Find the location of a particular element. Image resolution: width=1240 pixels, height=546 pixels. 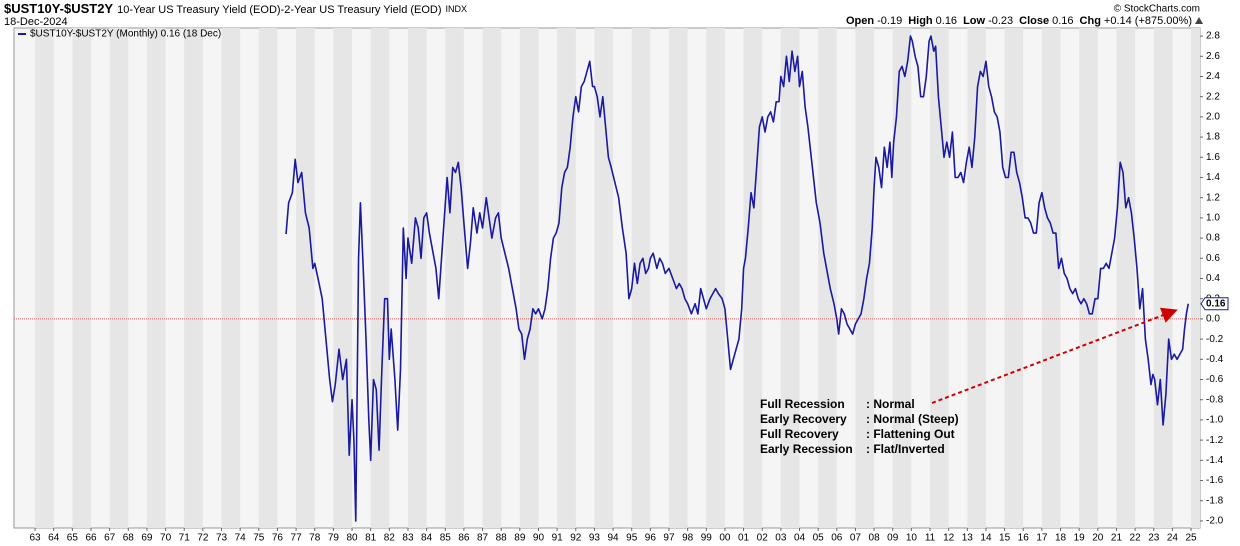

y-tick-label: 2.2 is located at coordinates (1213, 96).